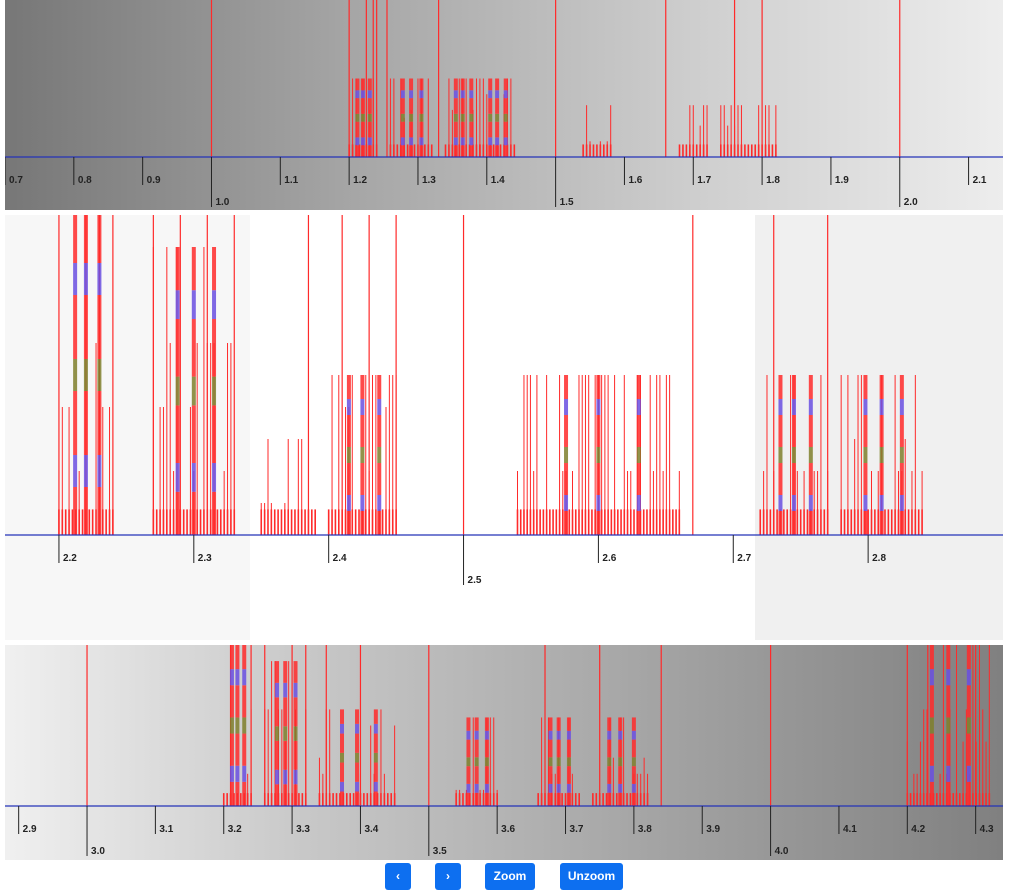  Describe the element at coordinates (980, 180) in the screenshot. I see `tick-label: 2.1` at that location.